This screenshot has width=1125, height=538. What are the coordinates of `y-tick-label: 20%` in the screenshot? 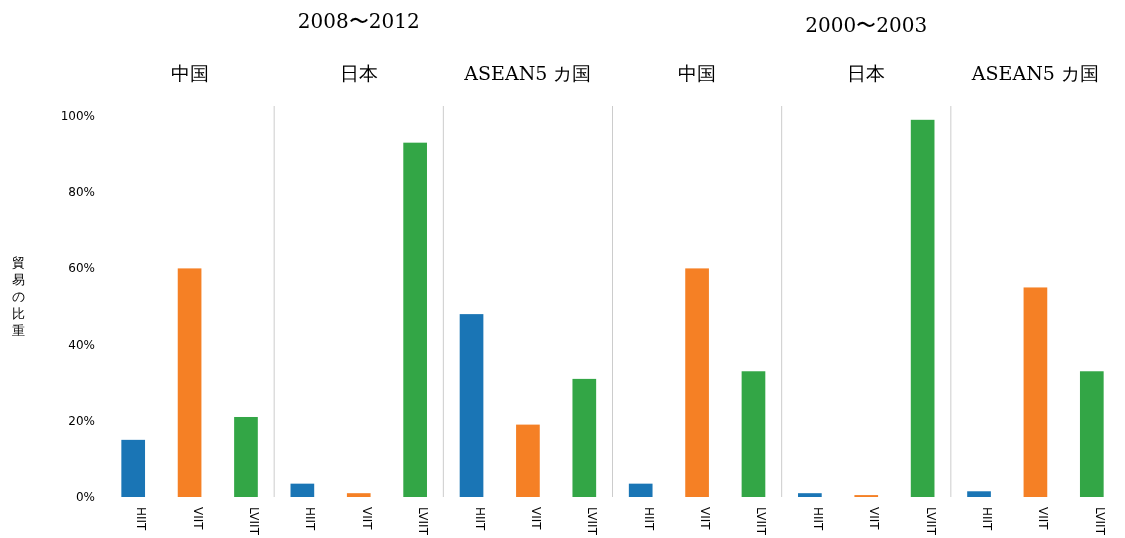 It's located at (81, 420).